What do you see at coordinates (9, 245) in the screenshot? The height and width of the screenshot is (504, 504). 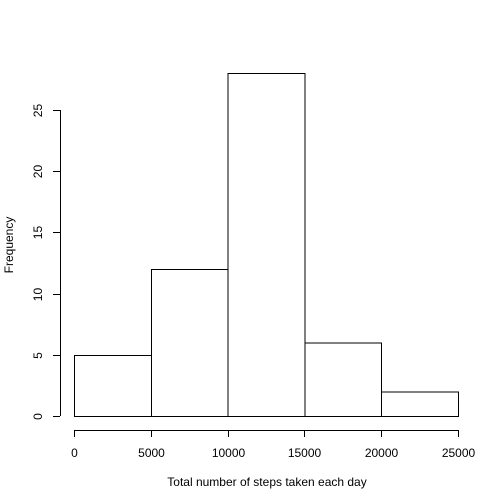 I see `y-axis-label: Frequency` at bounding box center [9, 245].